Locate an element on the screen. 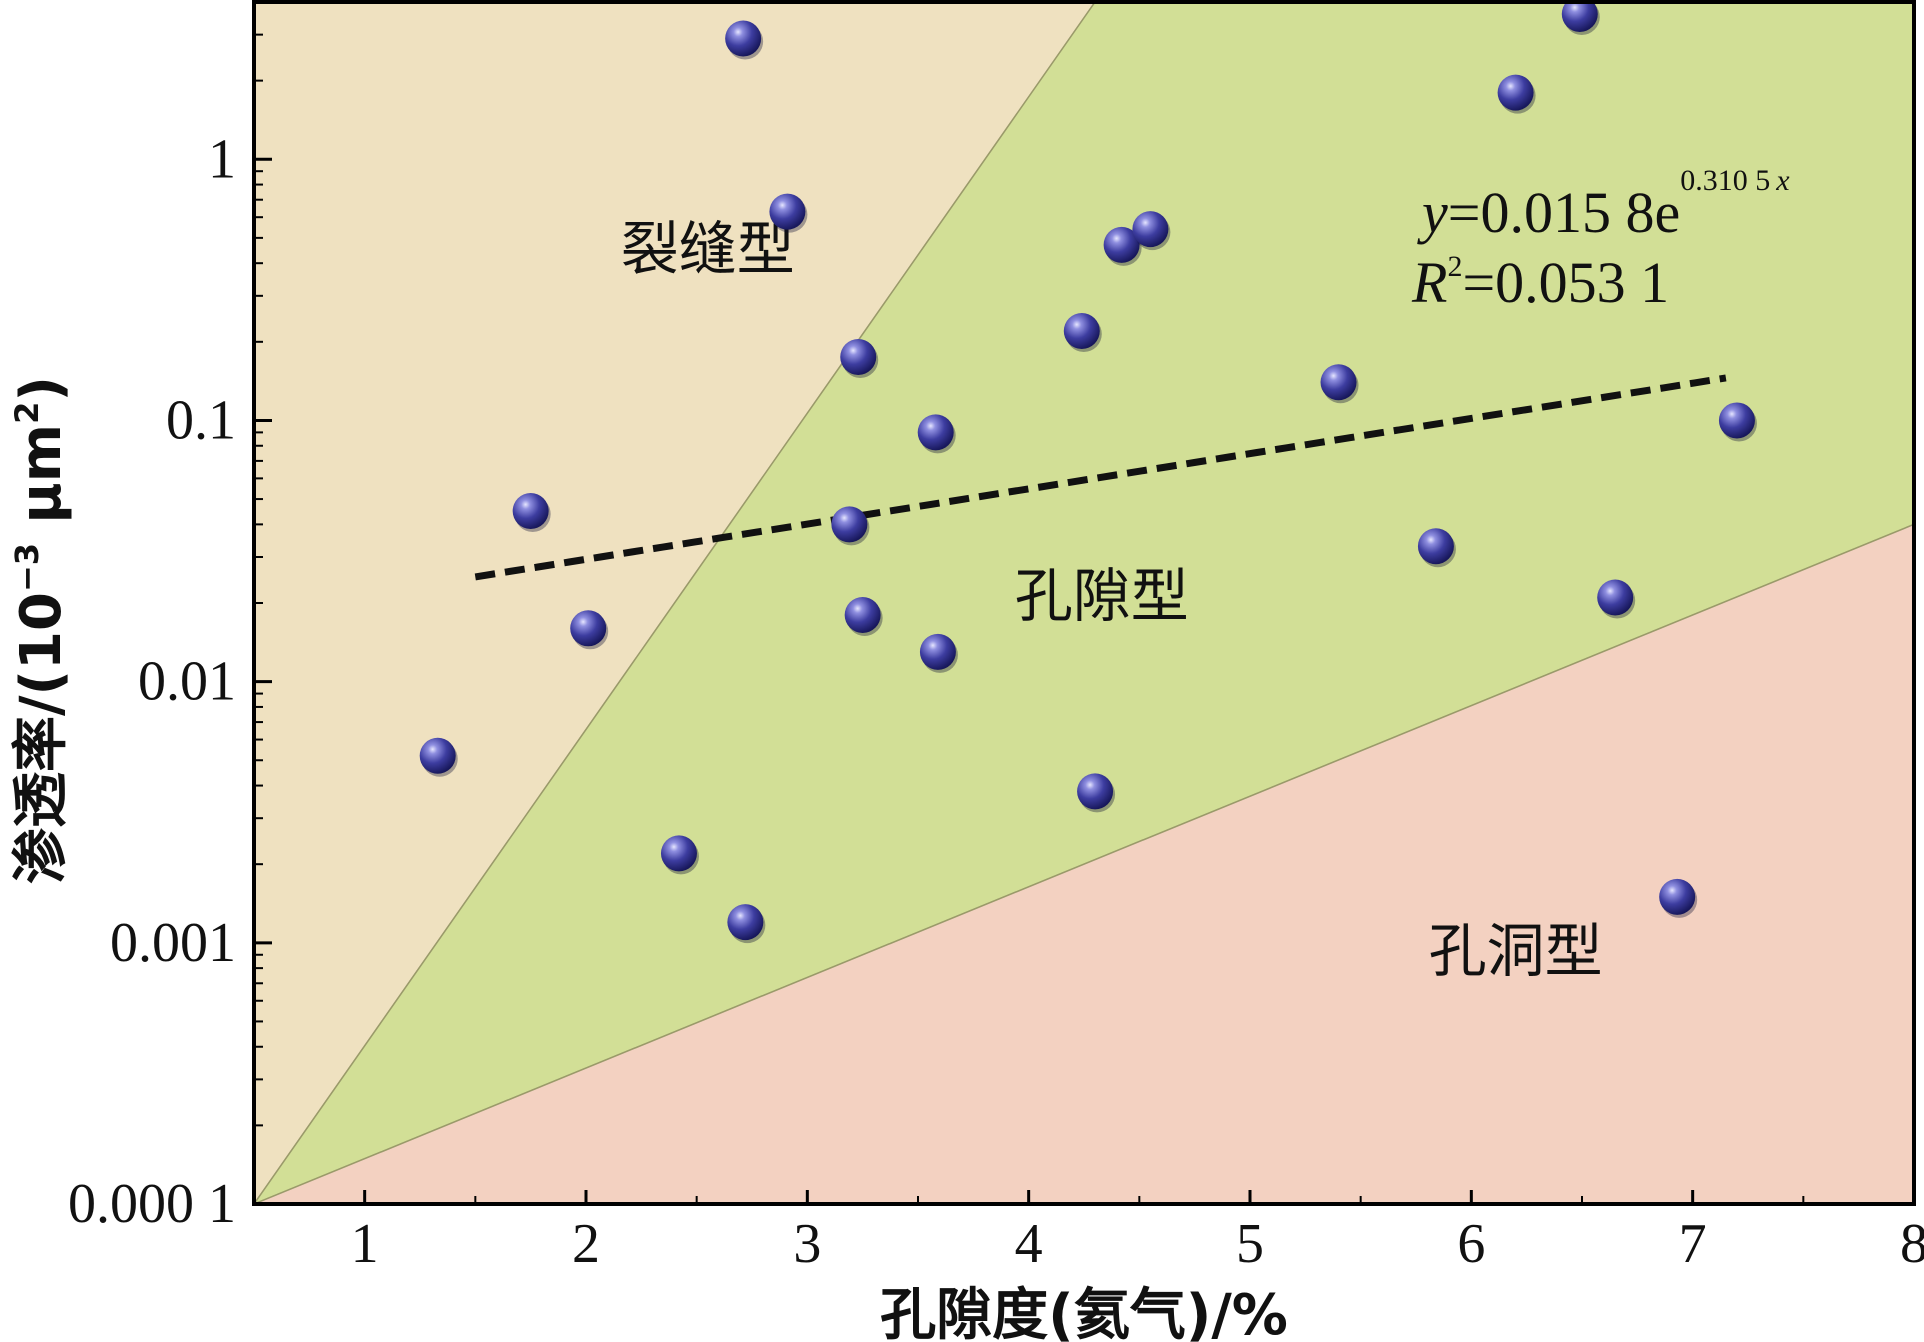 The height and width of the screenshot is (1342, 1924). x-axis-ticks: 1 2 3 4 5 6 7 8 is located at coordinates (1088, 1232).